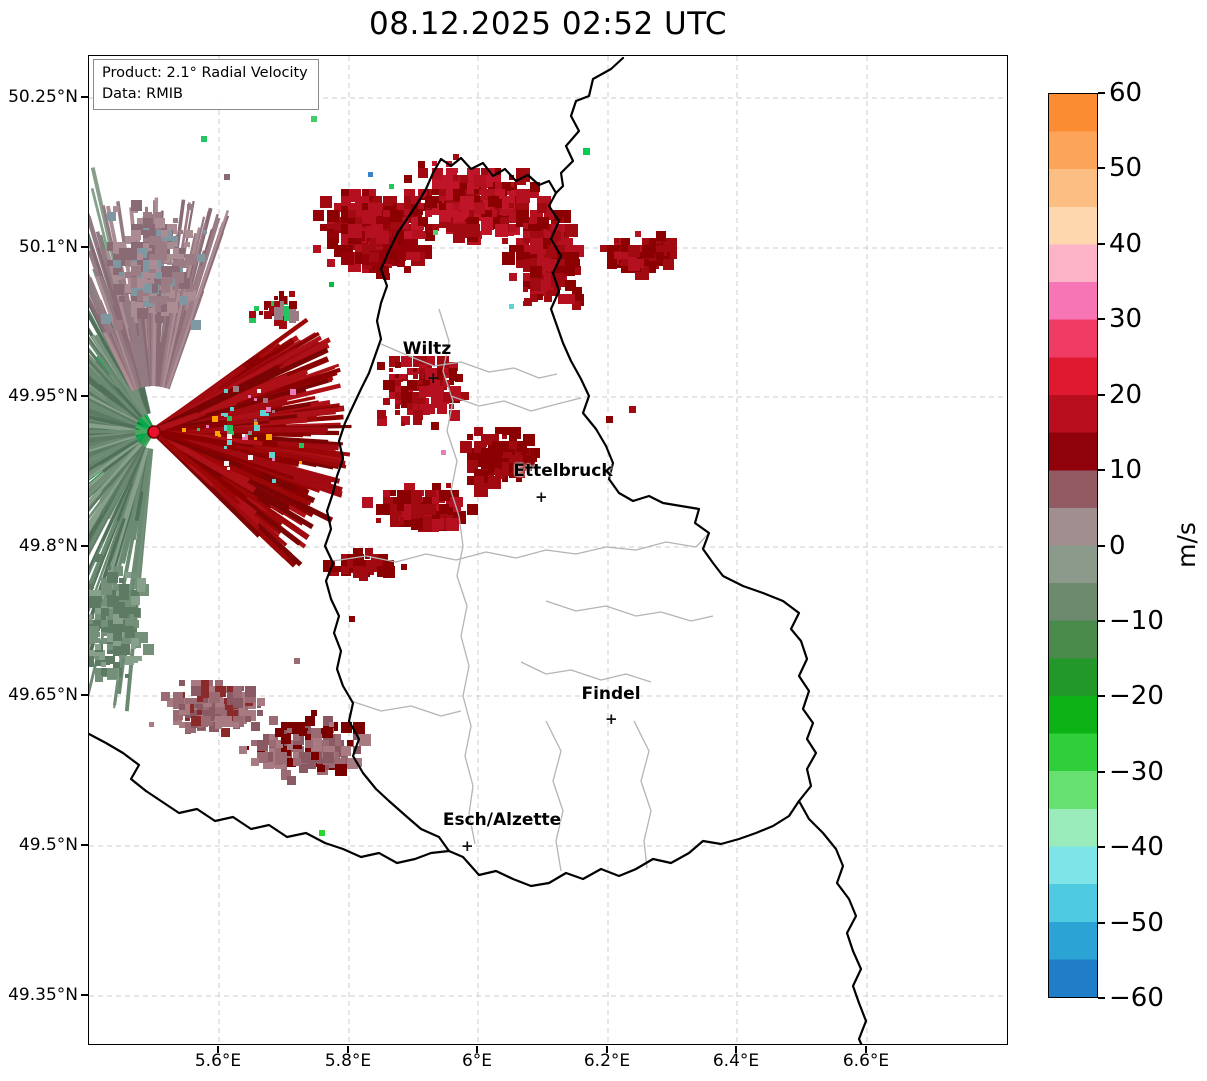  I want to click on colorbar-tick-label: −50, so click(1136, 922).